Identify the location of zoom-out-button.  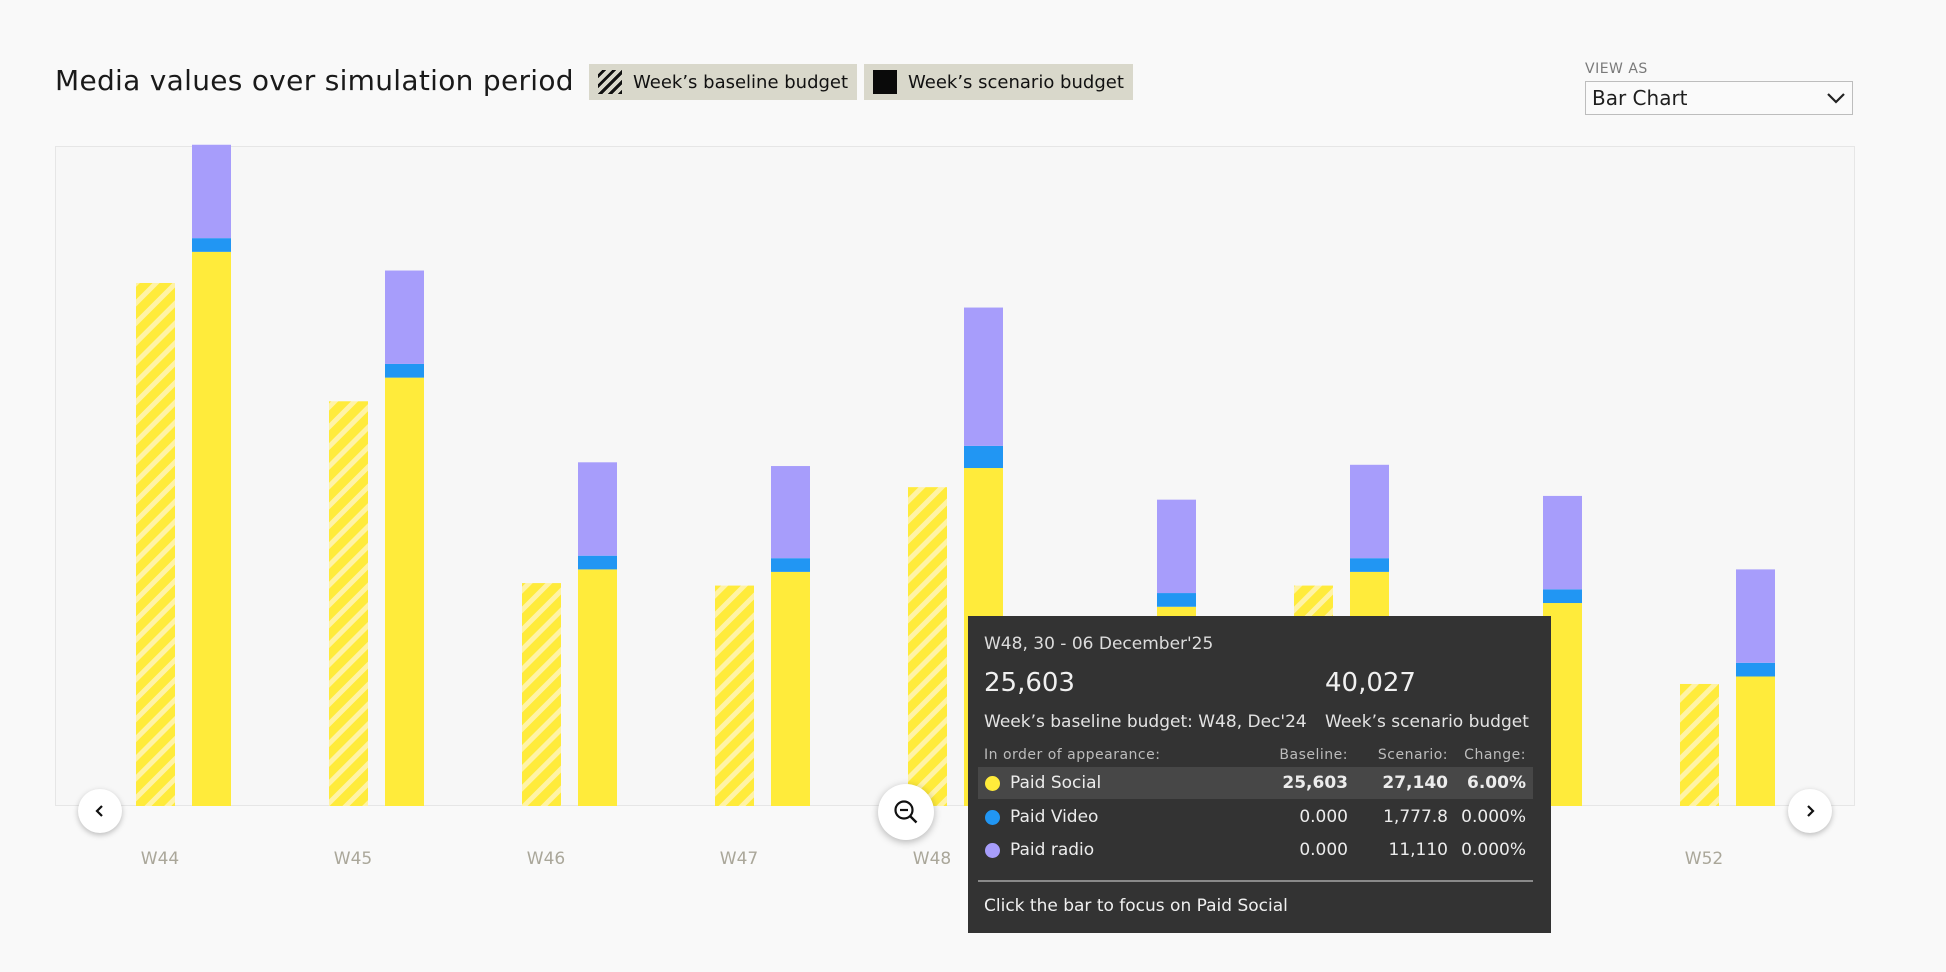
(906, 812).